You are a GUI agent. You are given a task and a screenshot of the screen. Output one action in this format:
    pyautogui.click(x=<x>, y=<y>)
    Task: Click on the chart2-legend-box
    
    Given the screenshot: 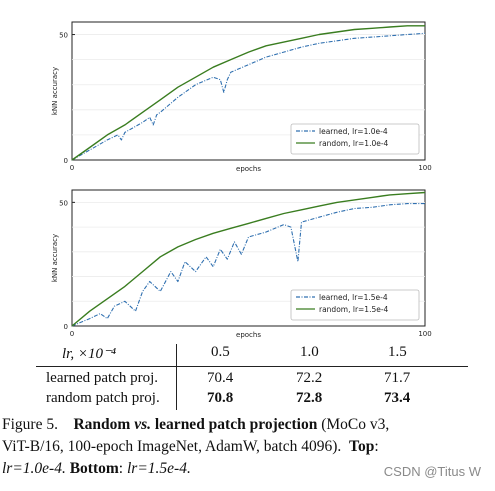 What is the action you would take?
    pyautogui.click(x=355, y=305)
    